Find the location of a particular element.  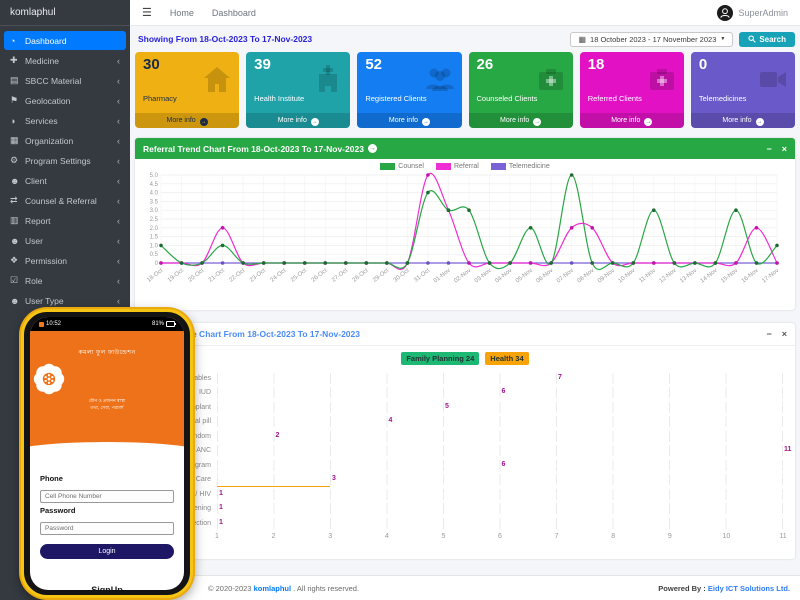

bar-category-label: IUD is located at coordinates (204, 393).